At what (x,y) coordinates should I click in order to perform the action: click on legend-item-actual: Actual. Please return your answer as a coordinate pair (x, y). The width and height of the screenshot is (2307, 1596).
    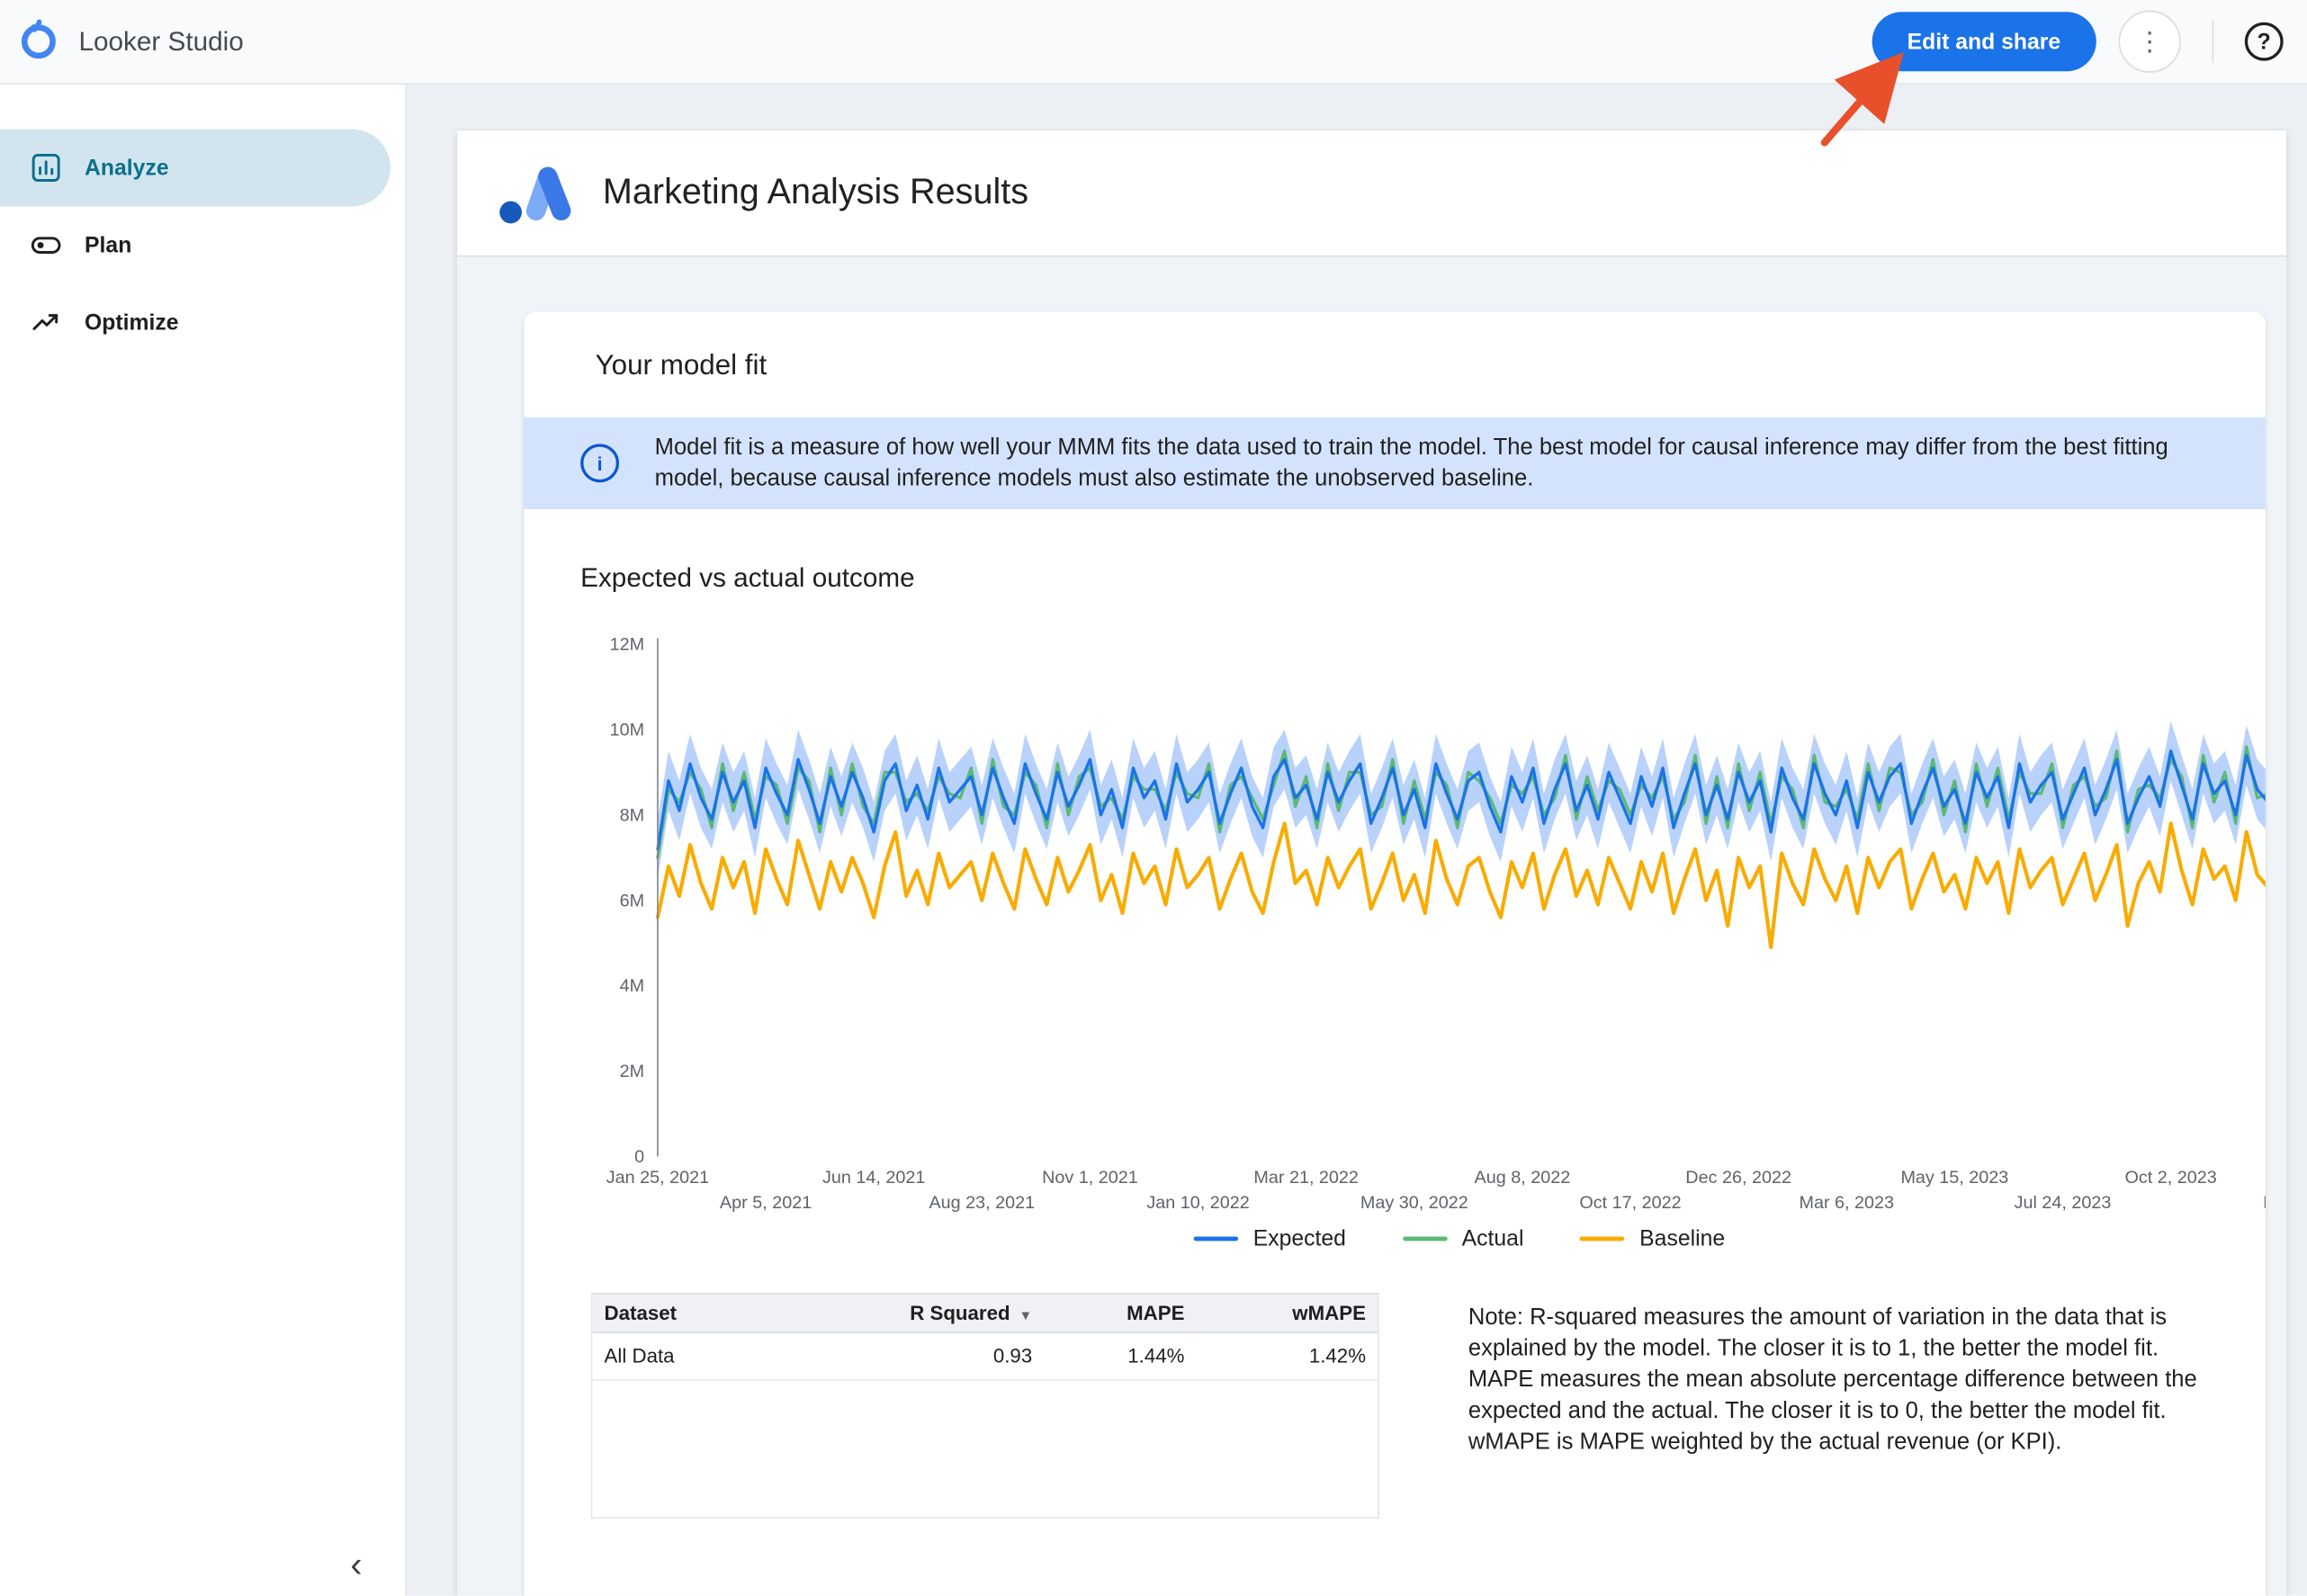
    Looking at the image, I should click on (1463, 1238).